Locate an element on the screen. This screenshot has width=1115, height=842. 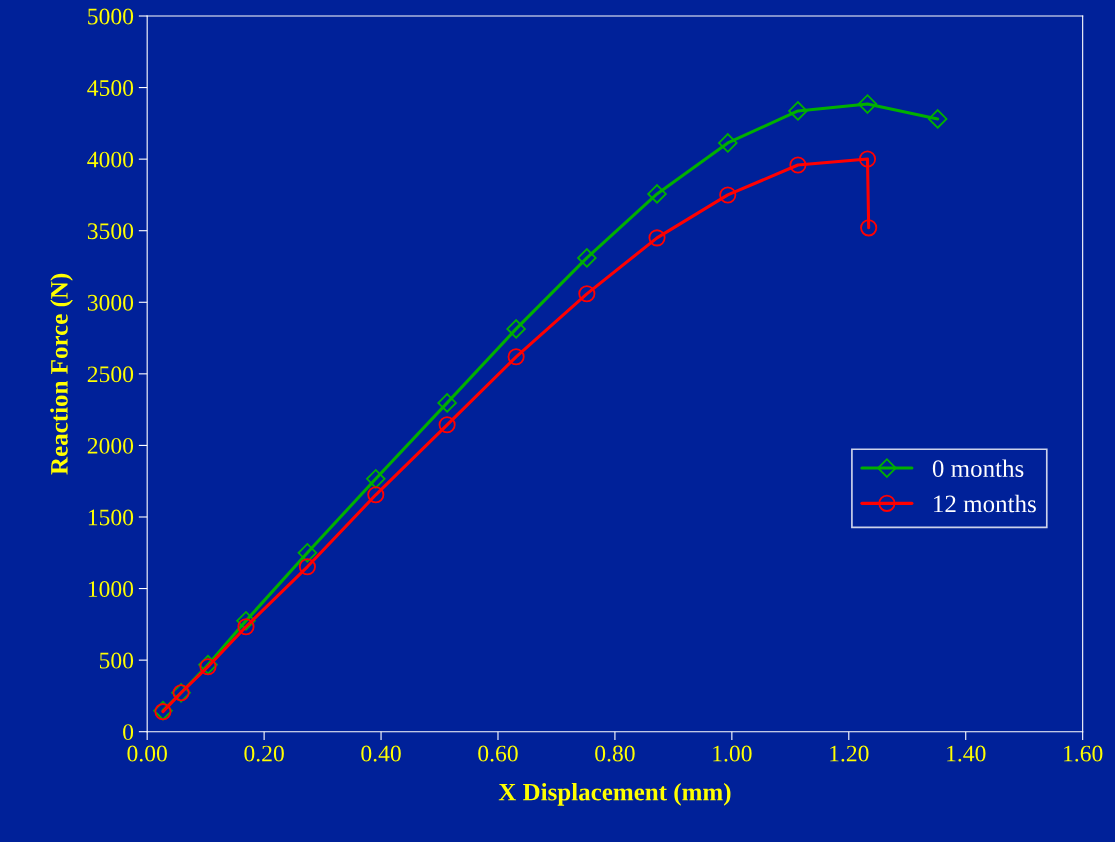
x-tick-label: 1.00 is located at coordinates (732, 753).